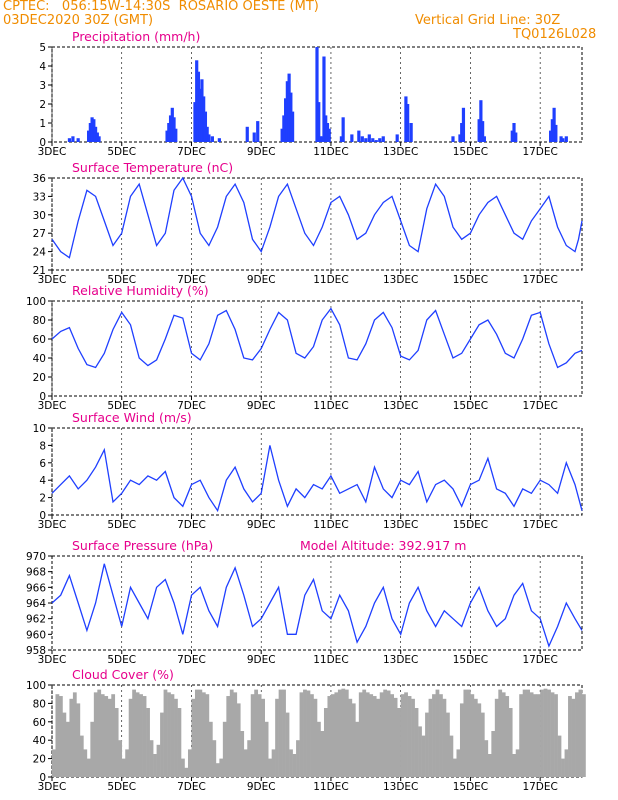 The width and height of the screenshot is (618, 800). I want to click on x-tick-label: 17DEC, so click(539, 787).